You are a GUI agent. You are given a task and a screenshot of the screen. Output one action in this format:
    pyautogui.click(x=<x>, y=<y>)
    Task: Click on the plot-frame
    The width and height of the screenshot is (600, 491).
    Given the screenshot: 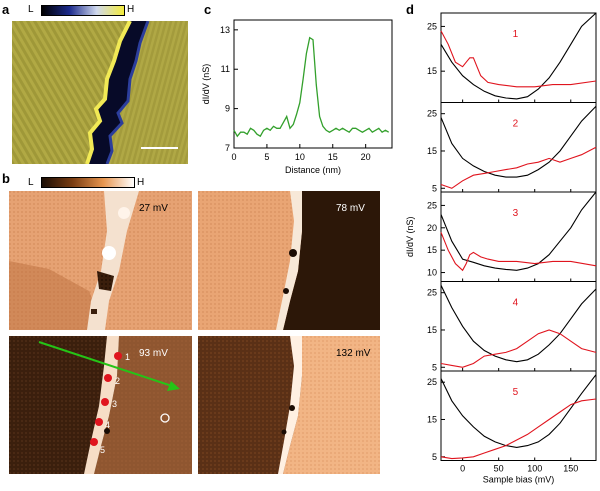 What is the action you would take?
    pyautogui.click(x=313, y=84)
    